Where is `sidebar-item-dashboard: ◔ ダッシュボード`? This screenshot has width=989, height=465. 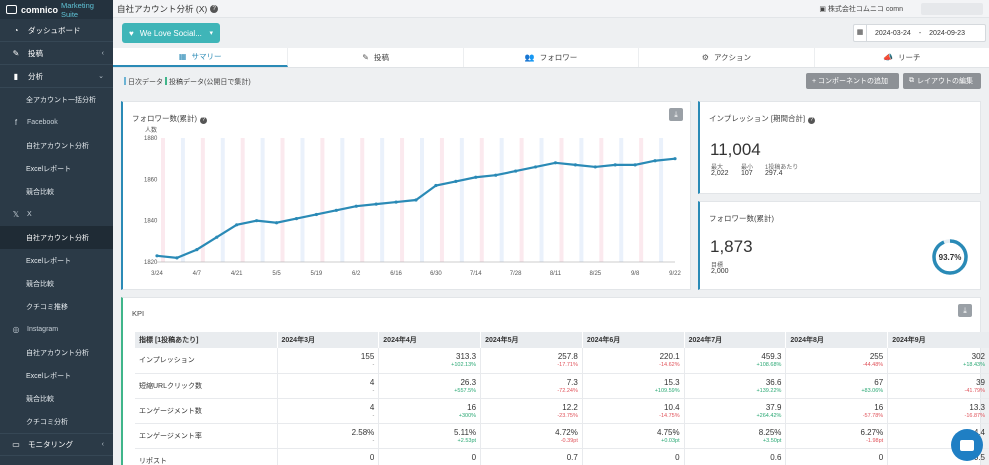
sidebar-item-dashboard: ◔ ダッシュボード is located at coordinates (56, 30).